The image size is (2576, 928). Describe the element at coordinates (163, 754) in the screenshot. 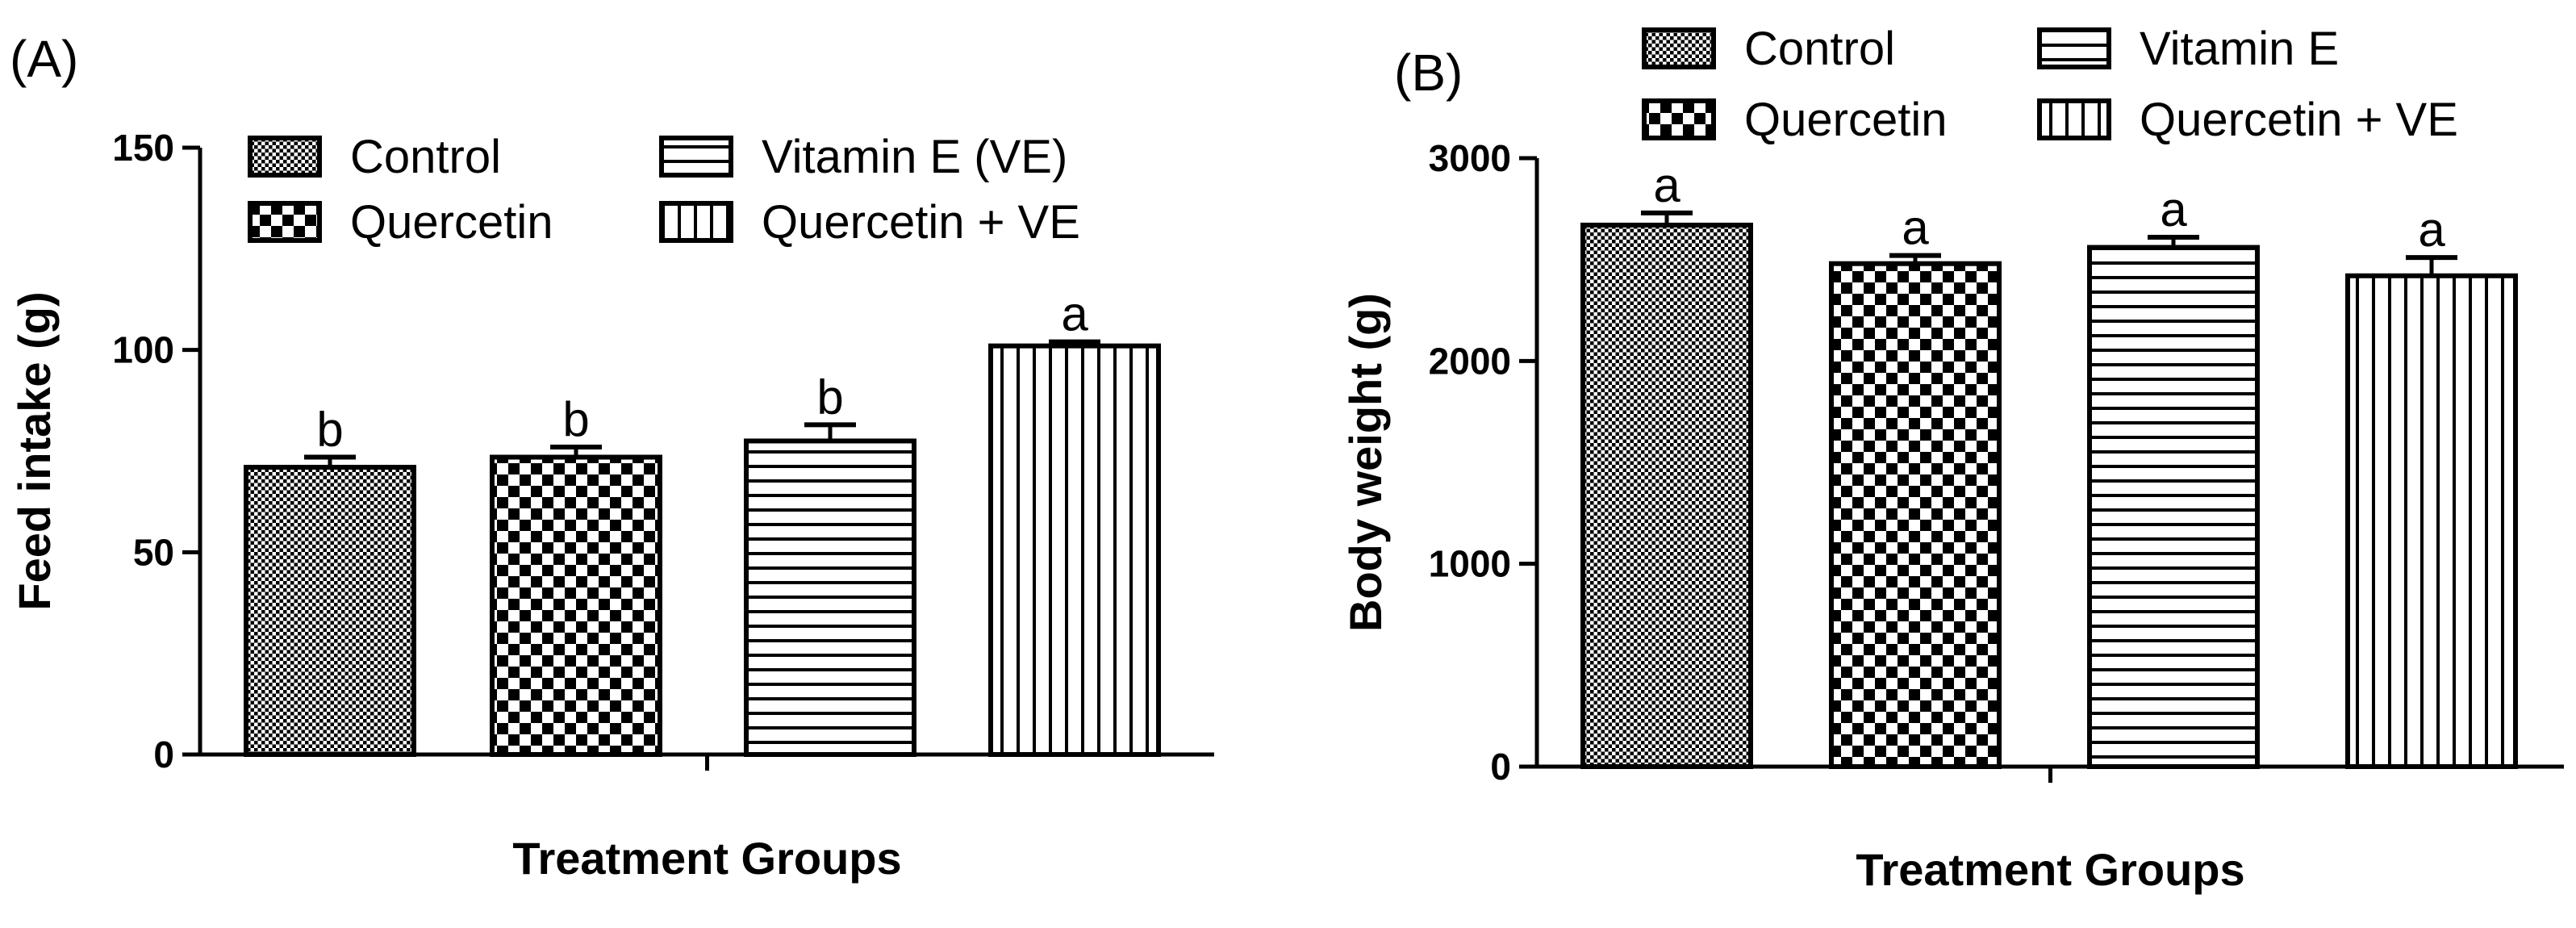

I see `panel-a-y-tick-label: 0` at that location.